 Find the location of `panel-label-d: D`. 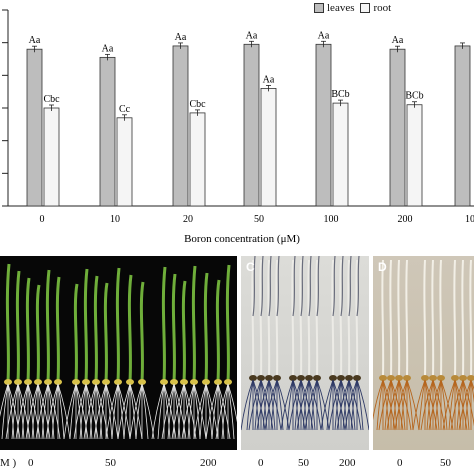

panel-label-d: D is located at coordinates (382, 267).